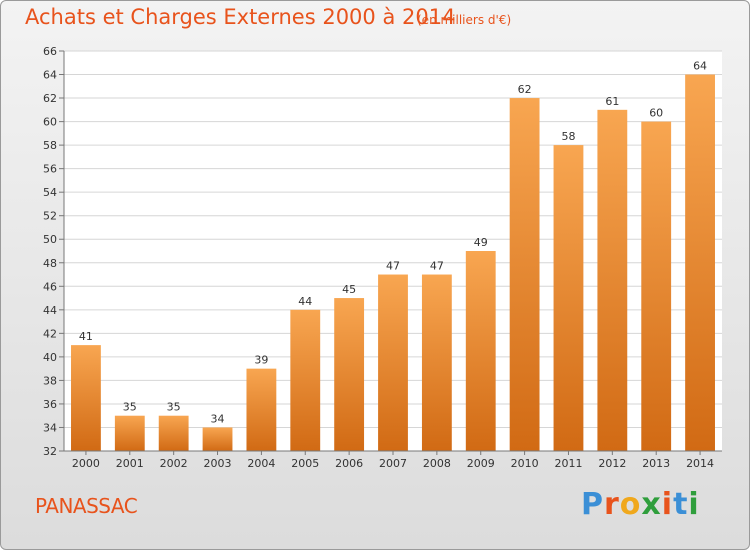  What do you see at coordinates (50, 404) in the screenshot?
I see `y-tick-label: 36` at bounding box center [50, 404].